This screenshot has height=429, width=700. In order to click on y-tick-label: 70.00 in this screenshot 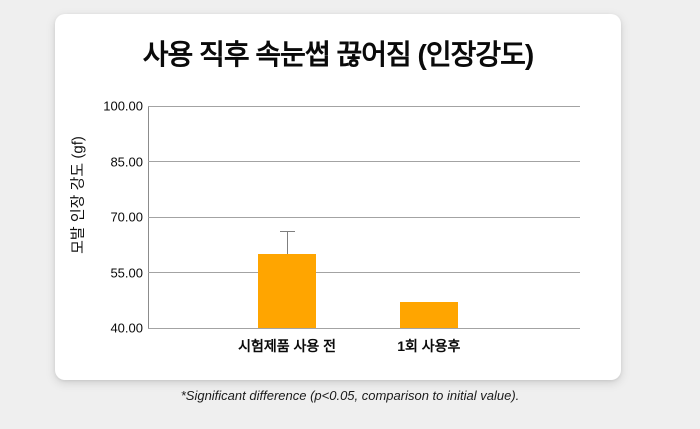, I will do `click(126, 217)`.